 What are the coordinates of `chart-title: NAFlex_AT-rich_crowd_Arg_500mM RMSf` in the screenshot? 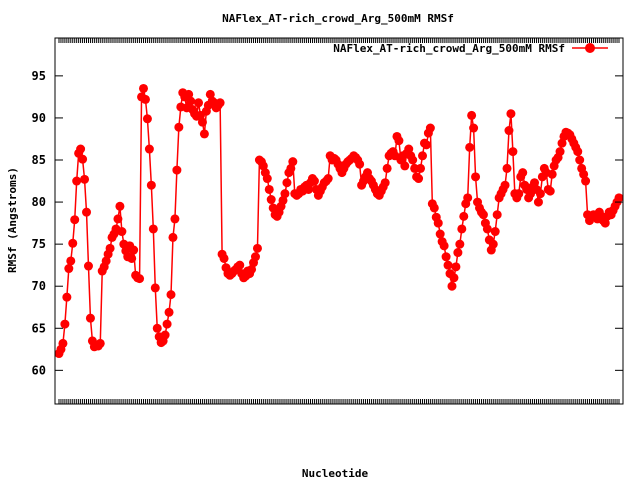 It's located at (338, 18).